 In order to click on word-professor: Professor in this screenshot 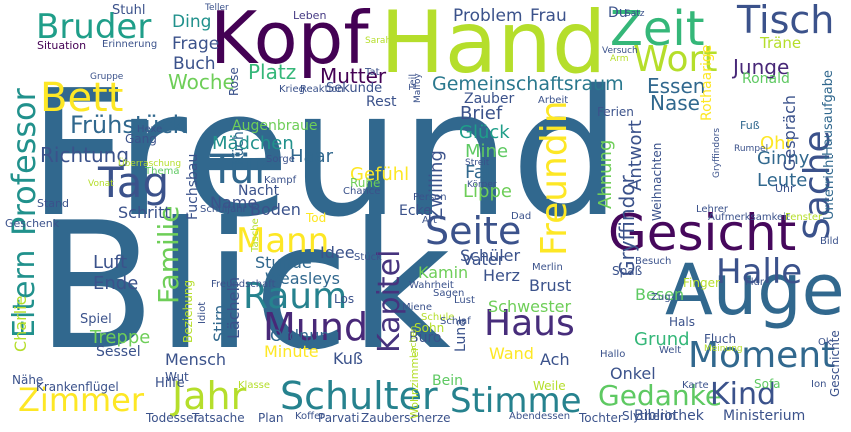, I will do `click(24, 162)`.